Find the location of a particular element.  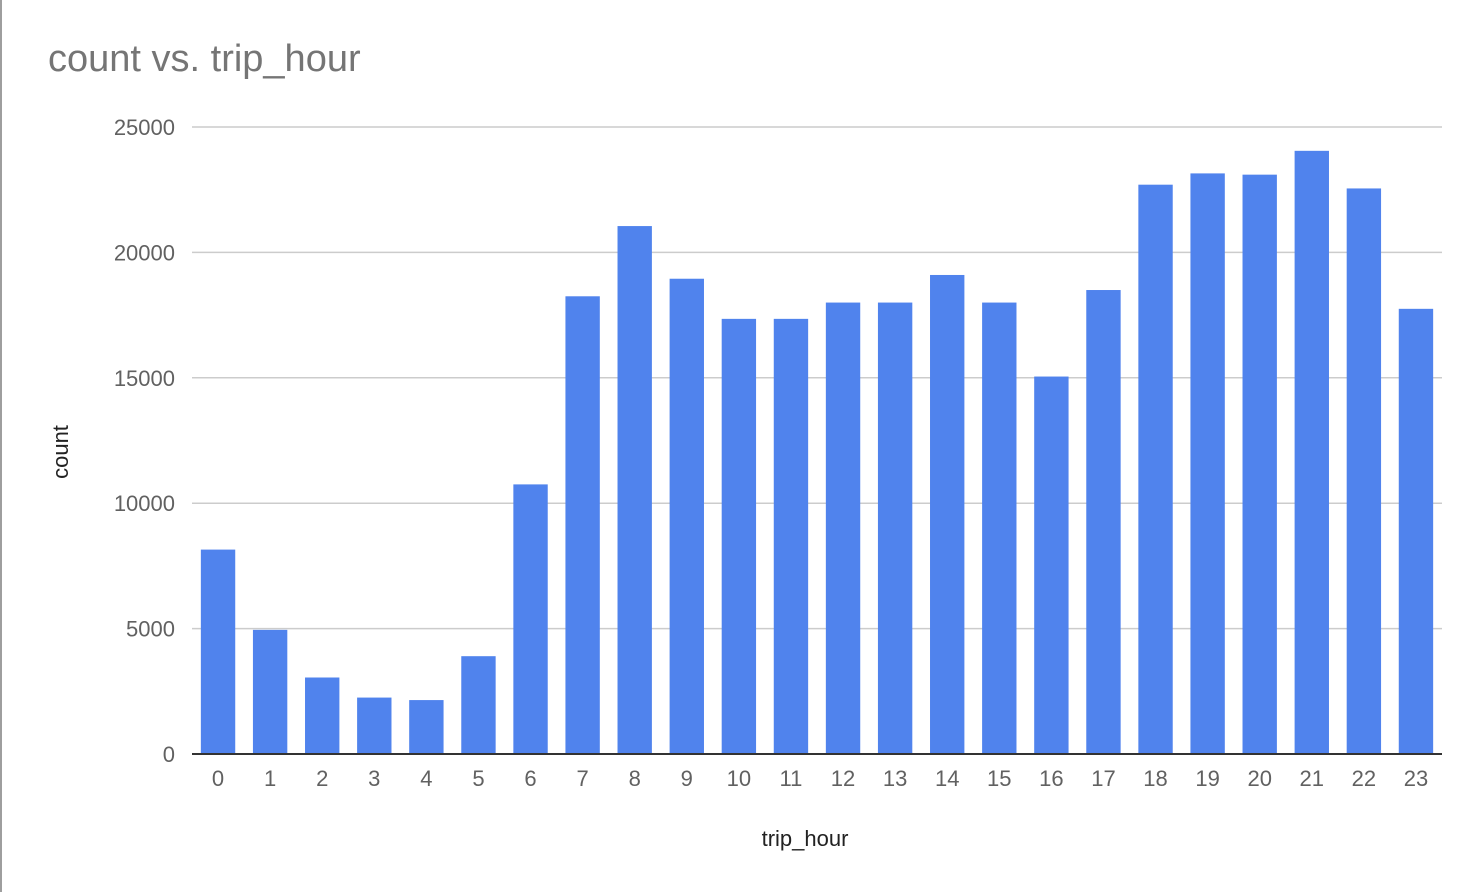

x-tick-label: 3 is located at coordinates (374, 778).